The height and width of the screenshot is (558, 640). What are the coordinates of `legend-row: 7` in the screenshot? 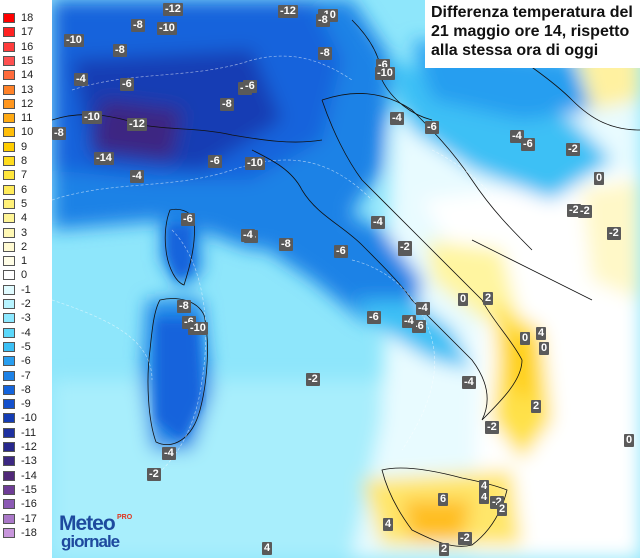 It's located at (26, 175).